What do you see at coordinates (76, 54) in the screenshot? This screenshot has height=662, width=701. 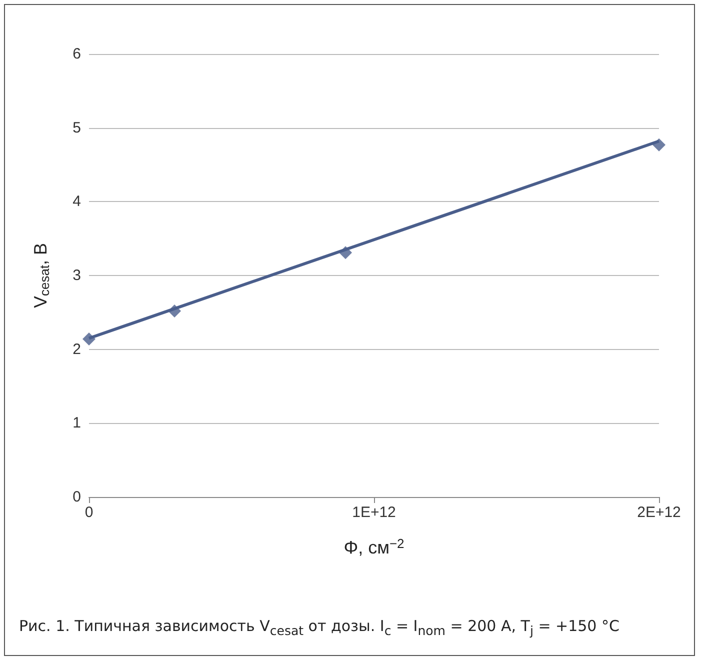 I see `y-tick-label: 6` at bounding box center [76, 54].